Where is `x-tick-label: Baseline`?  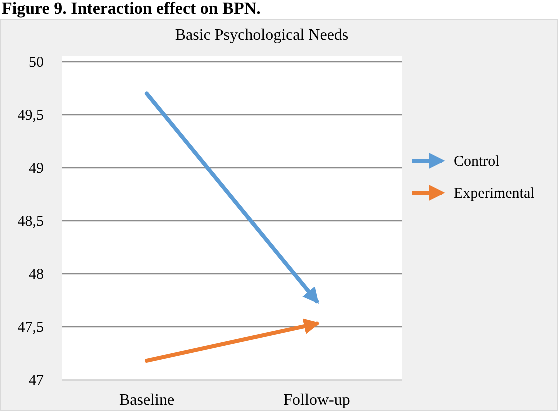 x-tick-label: Baseline is located at coordinates (147, 400).